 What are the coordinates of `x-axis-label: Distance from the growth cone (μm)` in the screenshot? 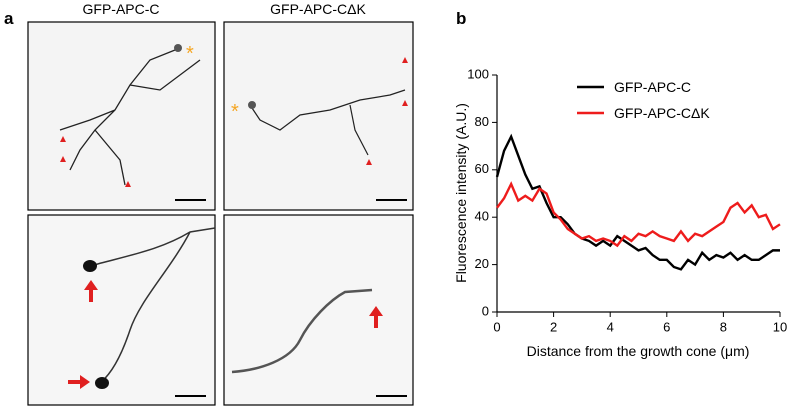 It's located at (638, 351).